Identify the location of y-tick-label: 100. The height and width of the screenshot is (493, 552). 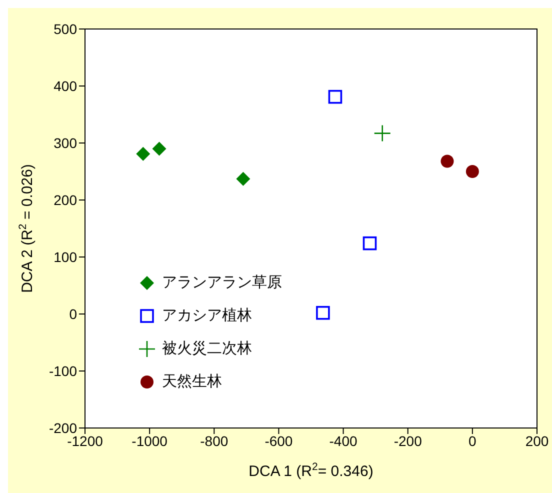
(66, 256).